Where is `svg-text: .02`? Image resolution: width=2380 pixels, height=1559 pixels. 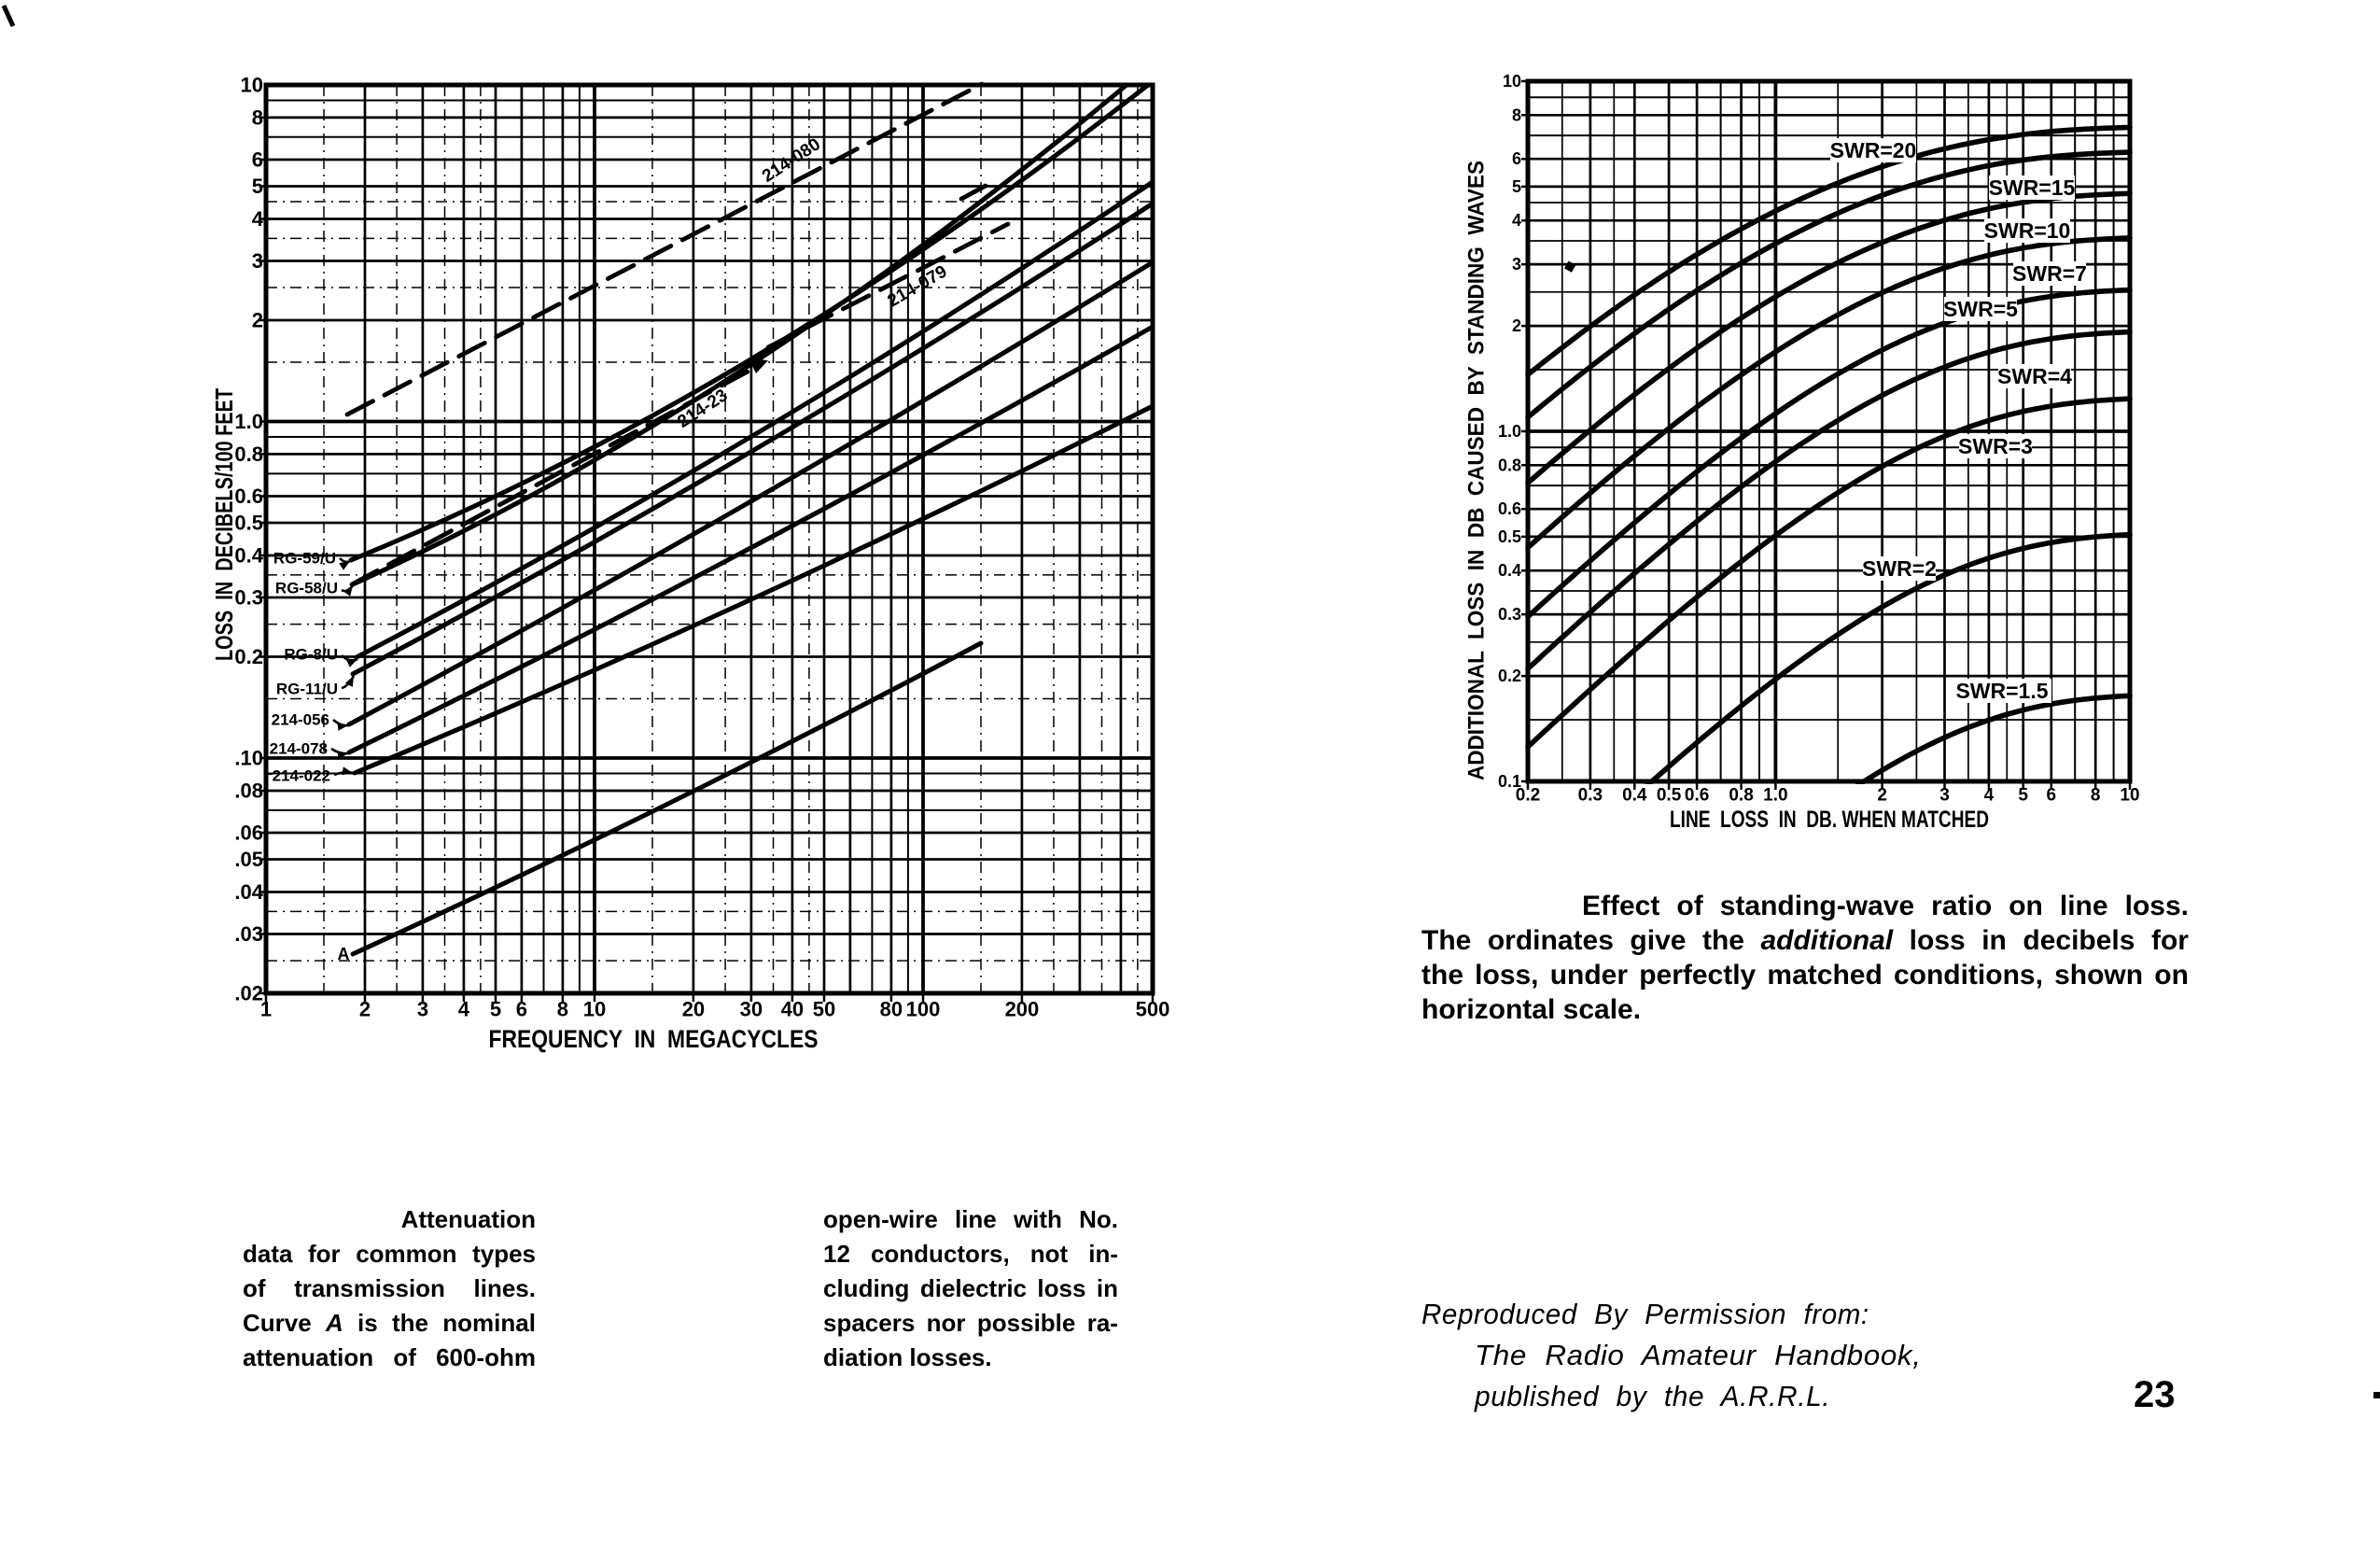 svg-text: .02 is located at coordinates (248, 993).